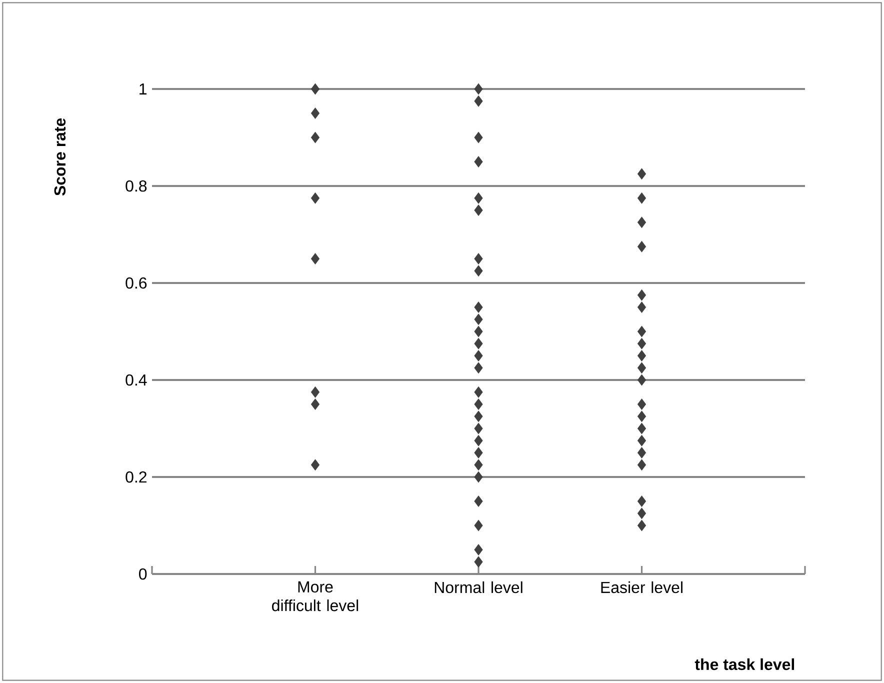  I want to click on y-axis-title: Score rate, so click(60, 157).